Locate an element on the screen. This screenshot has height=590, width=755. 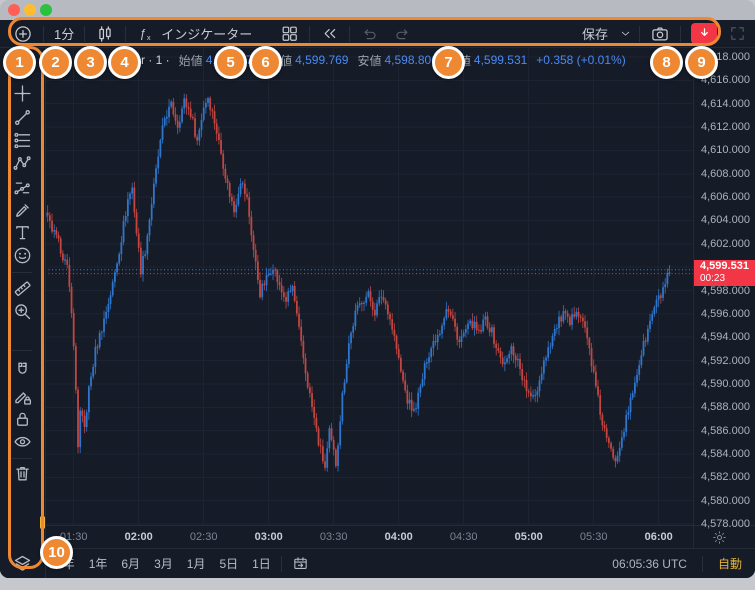
bottom-toolbar: 5年1年6月3月1月5日1日 06:05:36 UTC 自動 is located at coordinates (377, 563).